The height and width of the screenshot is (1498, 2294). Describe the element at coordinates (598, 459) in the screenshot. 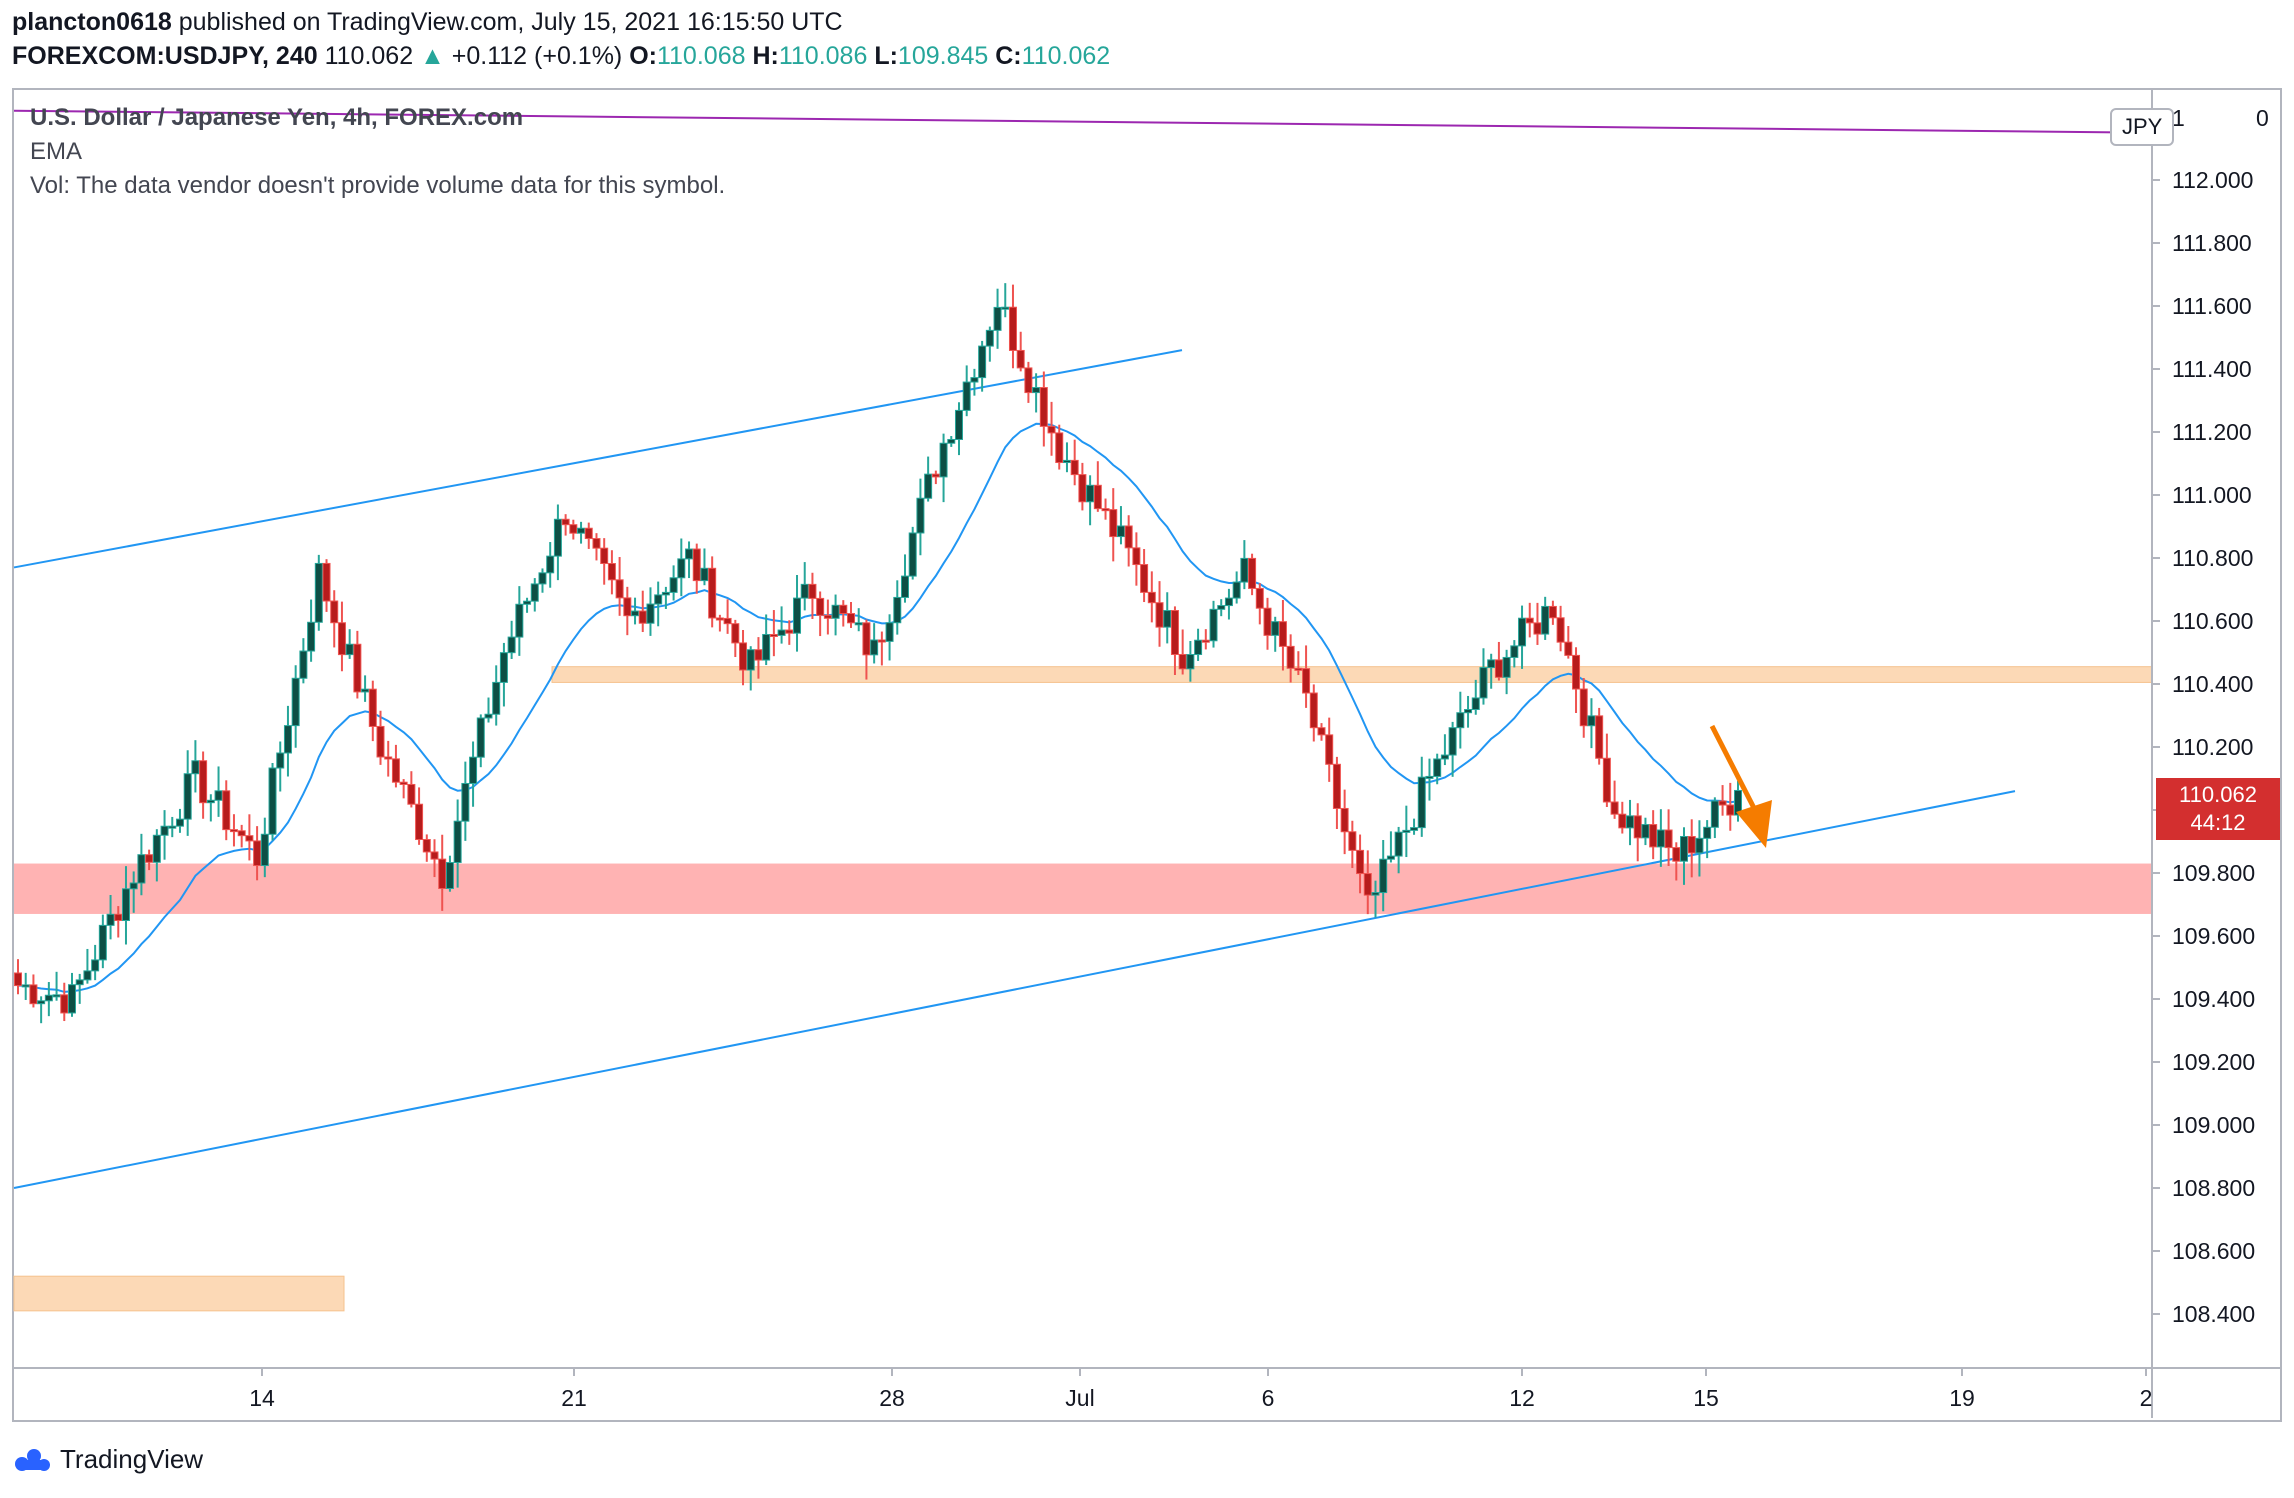

I see `upper-channel-line` at that location.